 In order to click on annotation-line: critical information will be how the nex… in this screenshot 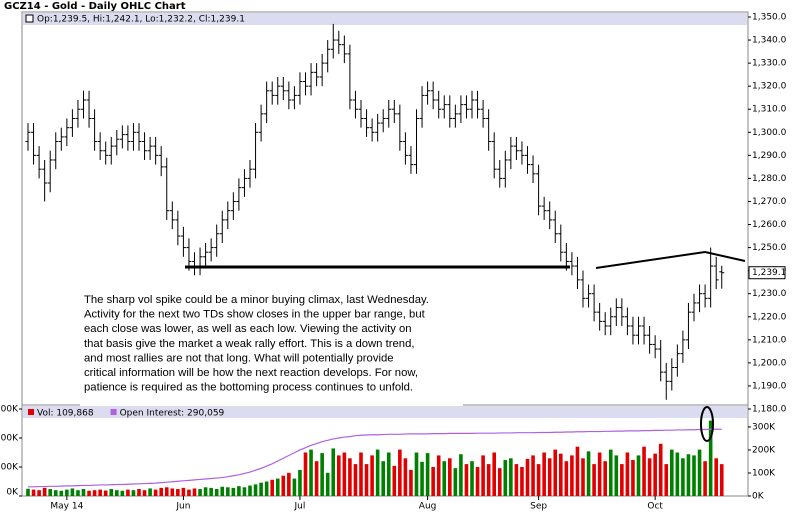, I will do `click(251, 373)`.